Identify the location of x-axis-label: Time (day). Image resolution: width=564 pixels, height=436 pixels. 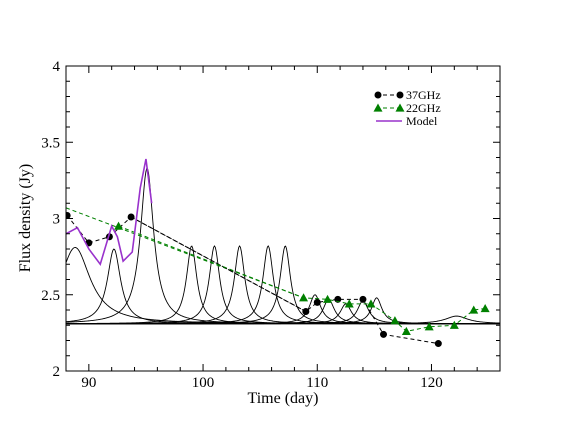
(283, 398).